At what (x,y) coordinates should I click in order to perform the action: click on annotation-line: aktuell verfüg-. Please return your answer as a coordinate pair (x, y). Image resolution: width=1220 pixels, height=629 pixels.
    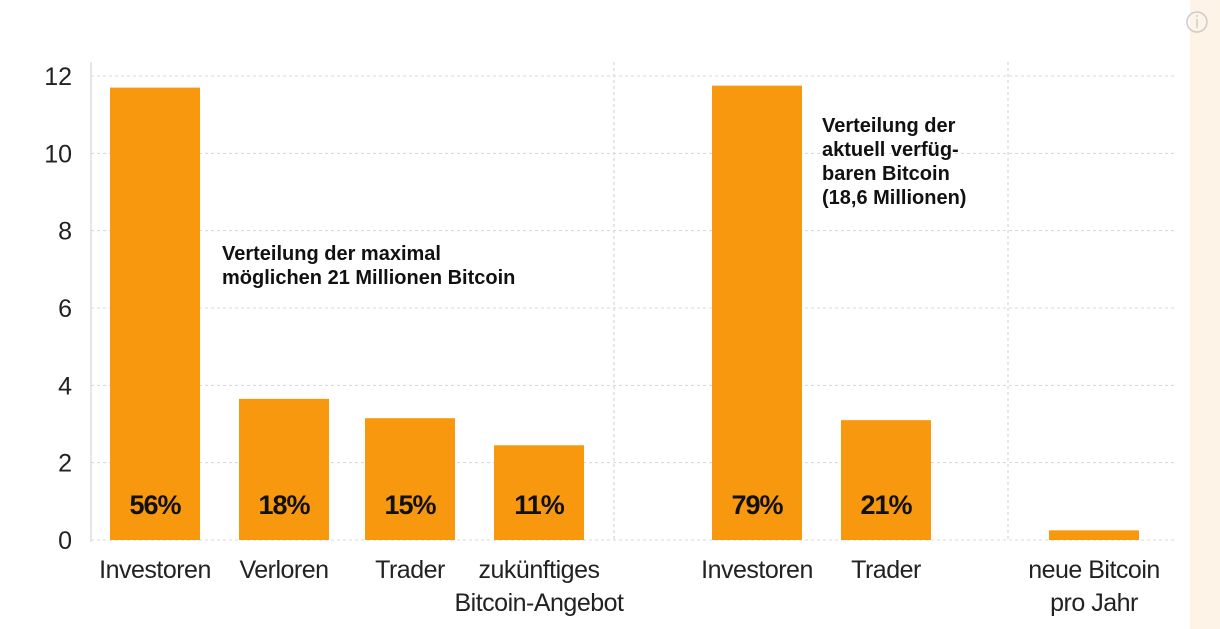
    Looking at the image, I should click on (890, 150).